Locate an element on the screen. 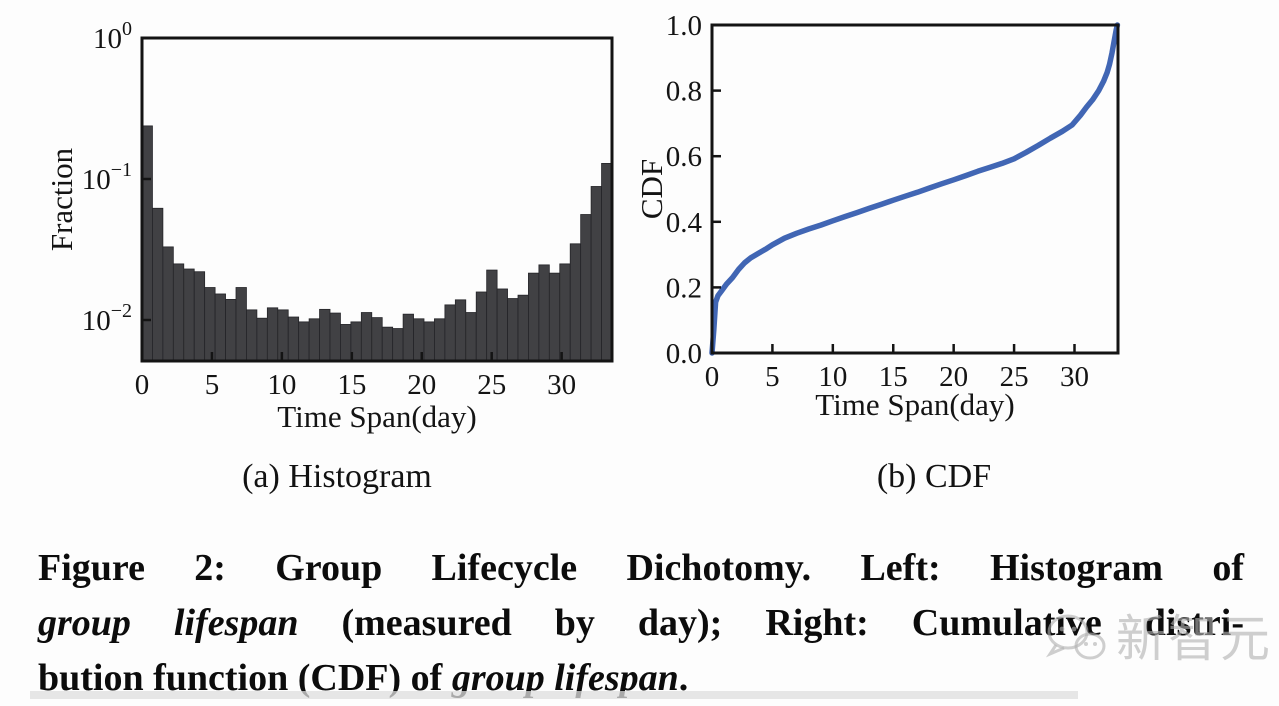 This screenshot has height=706, width=1279. subcaption-cdf: (b) CDF is located at coordinates (934, 476).